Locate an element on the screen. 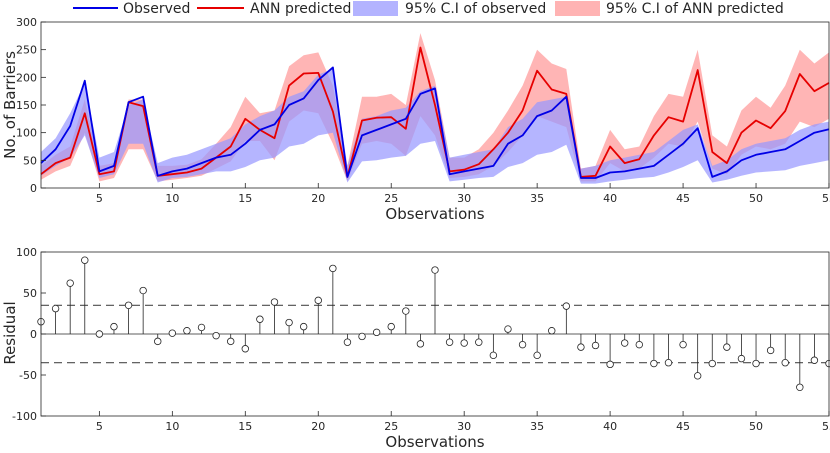  top-x-tick-label: 30 is located at coordinates (464, 198).